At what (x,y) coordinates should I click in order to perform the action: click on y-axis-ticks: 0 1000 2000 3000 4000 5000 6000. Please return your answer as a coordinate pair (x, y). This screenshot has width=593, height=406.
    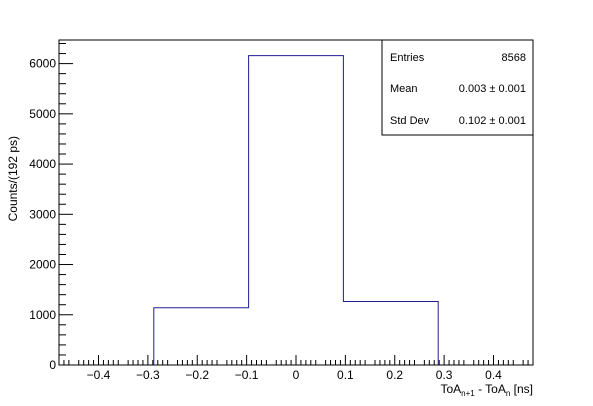
    Looking at the image, I should click on (51, 214).